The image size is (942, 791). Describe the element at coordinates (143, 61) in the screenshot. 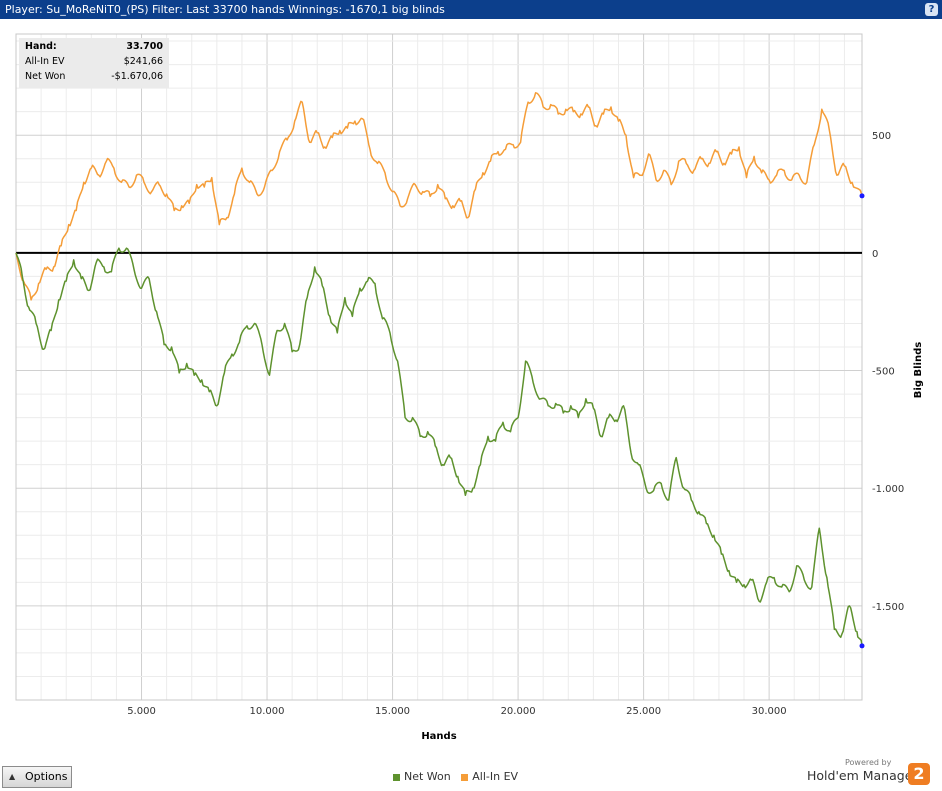

I see `info-allin-ev-value: $241,66` at that location.